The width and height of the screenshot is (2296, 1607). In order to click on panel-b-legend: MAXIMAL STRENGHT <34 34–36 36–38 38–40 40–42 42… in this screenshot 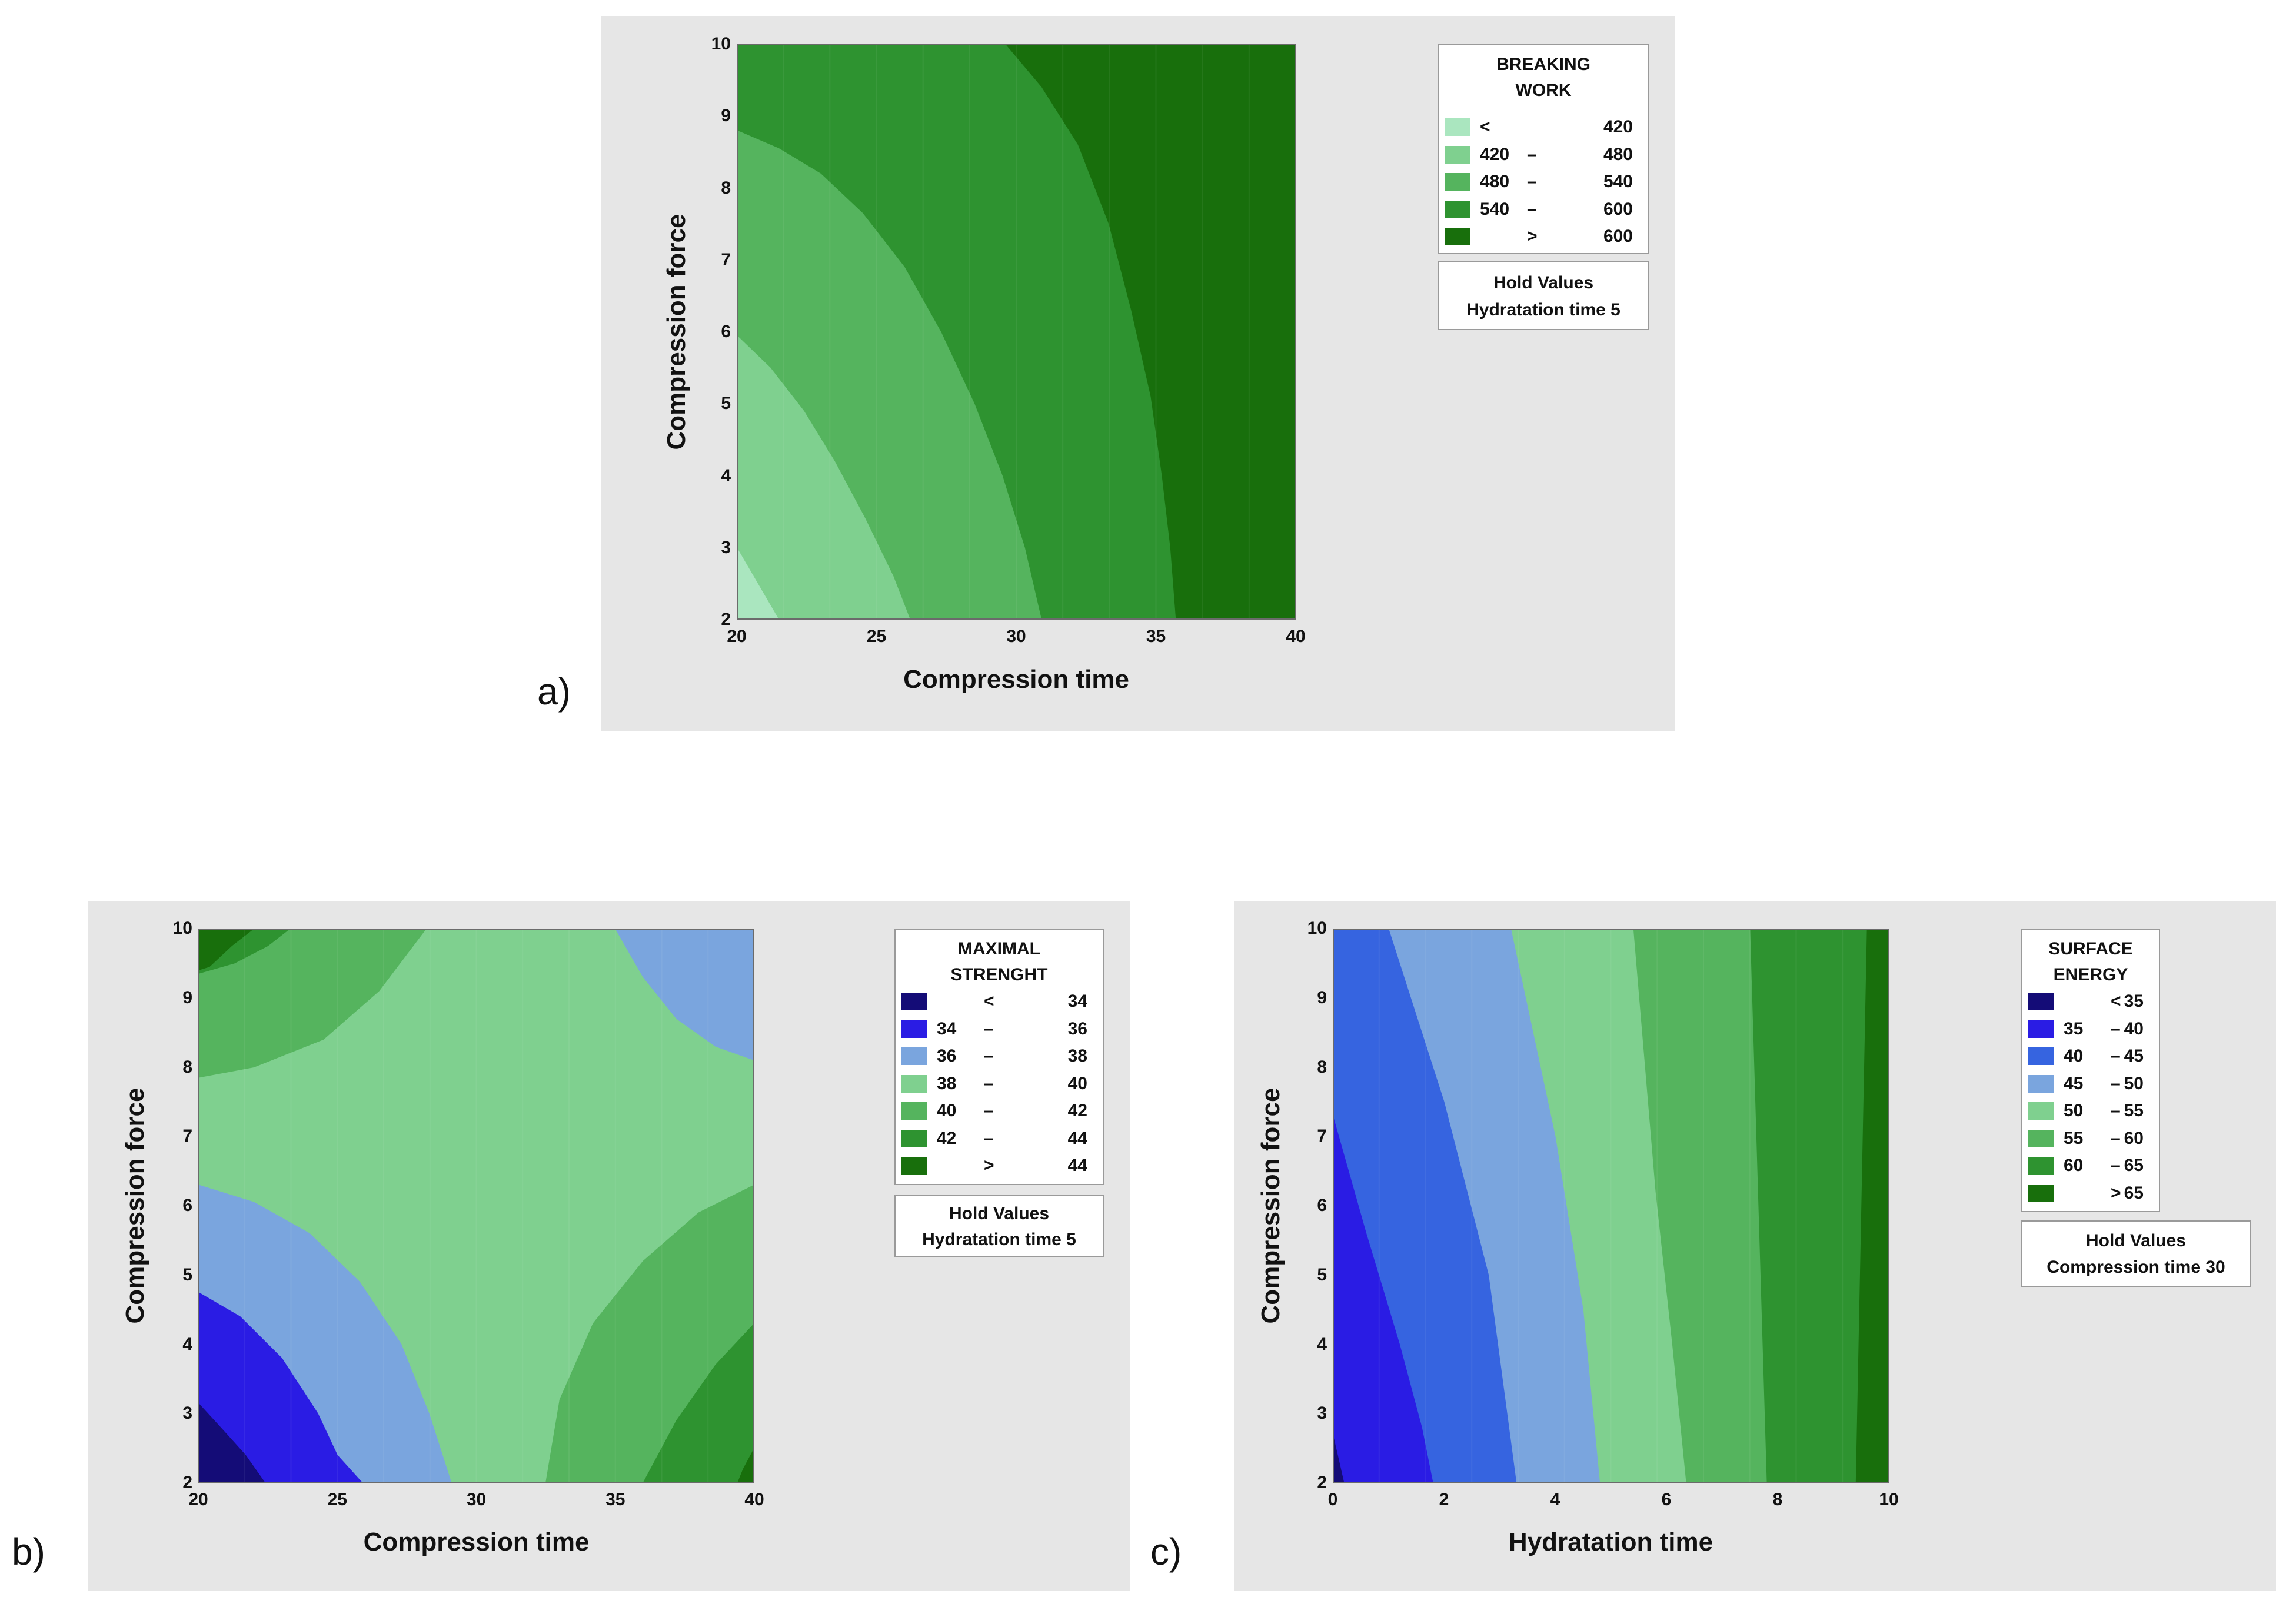, I will do `click(999, 1057)`.